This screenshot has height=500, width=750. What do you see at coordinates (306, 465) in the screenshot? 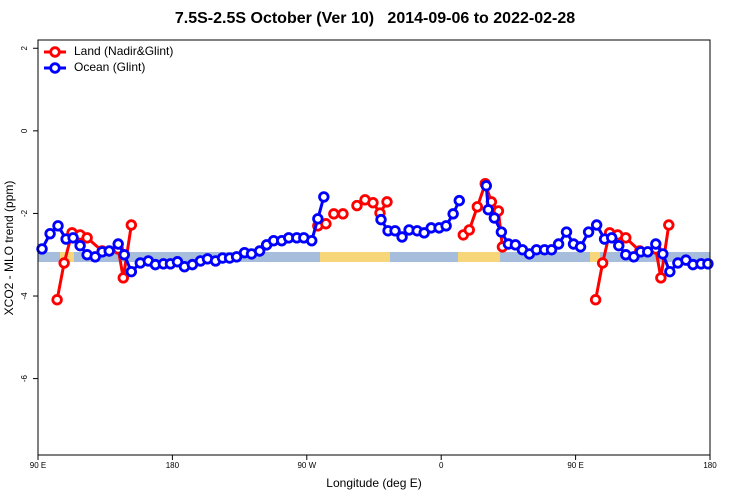
I see `x-tick-label: 90 W` at bounding box center [306, 465].